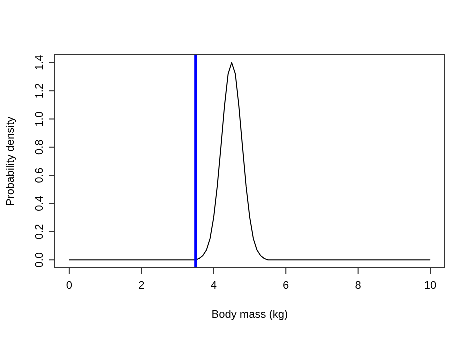 The image size is (474, 338). What do you see at coordinates (286, 286) in the screenshot?
I see `x-tick-label: 6` at bounding box center [286, 286].